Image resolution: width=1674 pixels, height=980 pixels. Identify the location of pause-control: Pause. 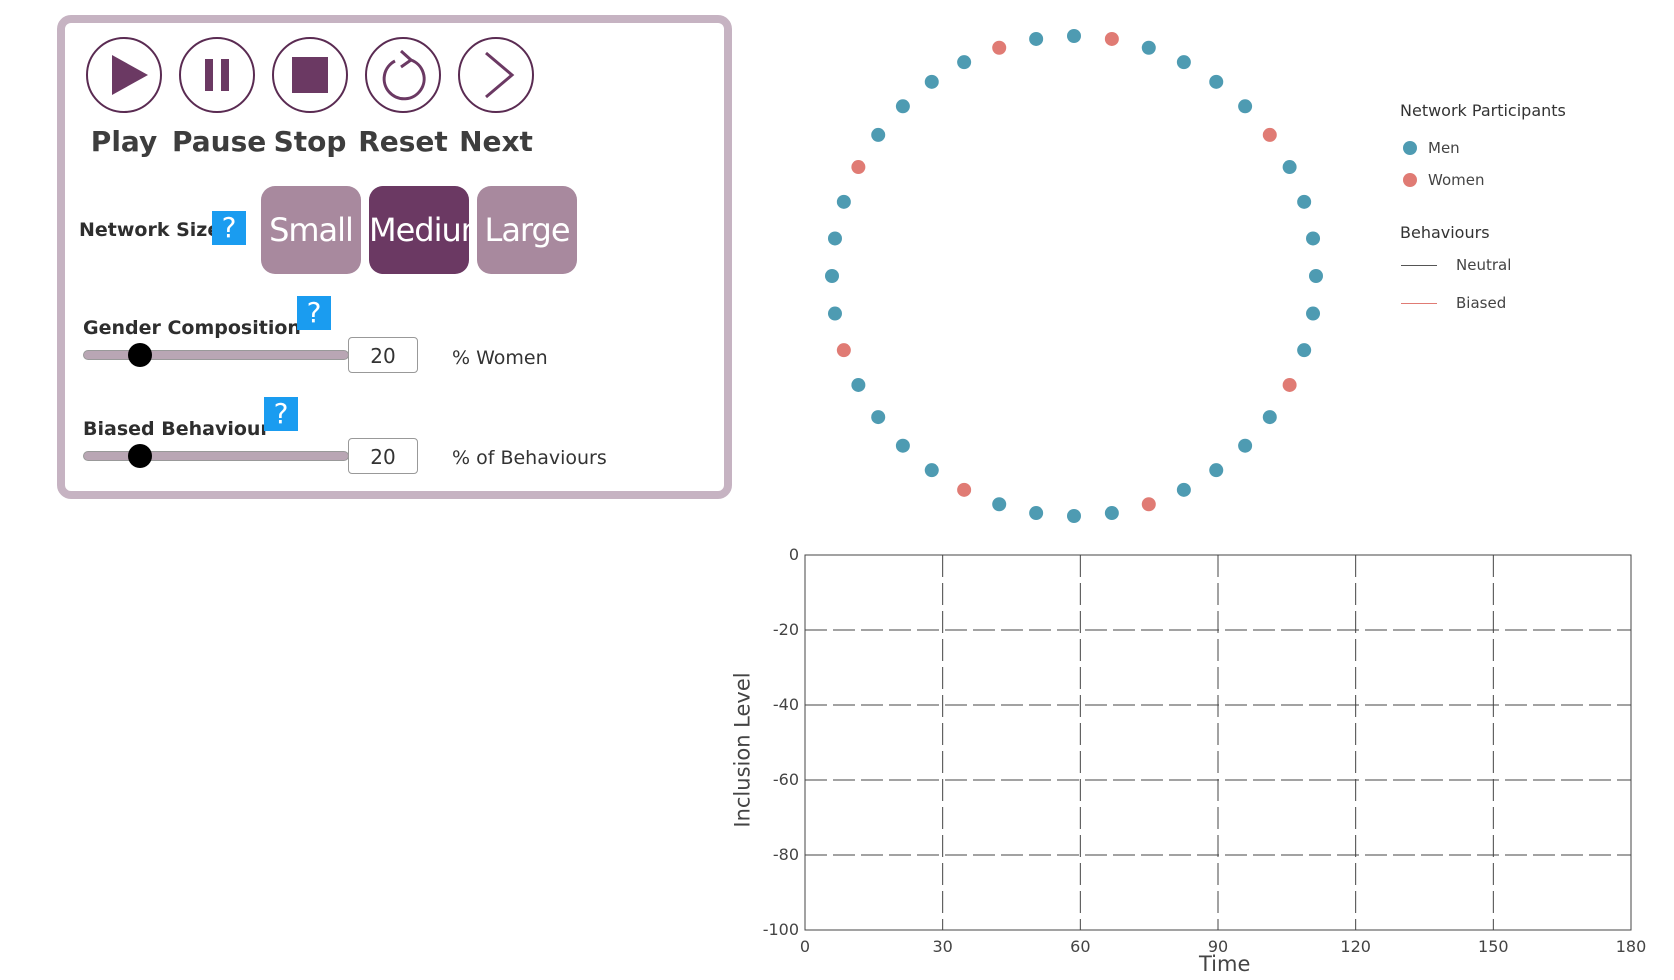
(219, 97).